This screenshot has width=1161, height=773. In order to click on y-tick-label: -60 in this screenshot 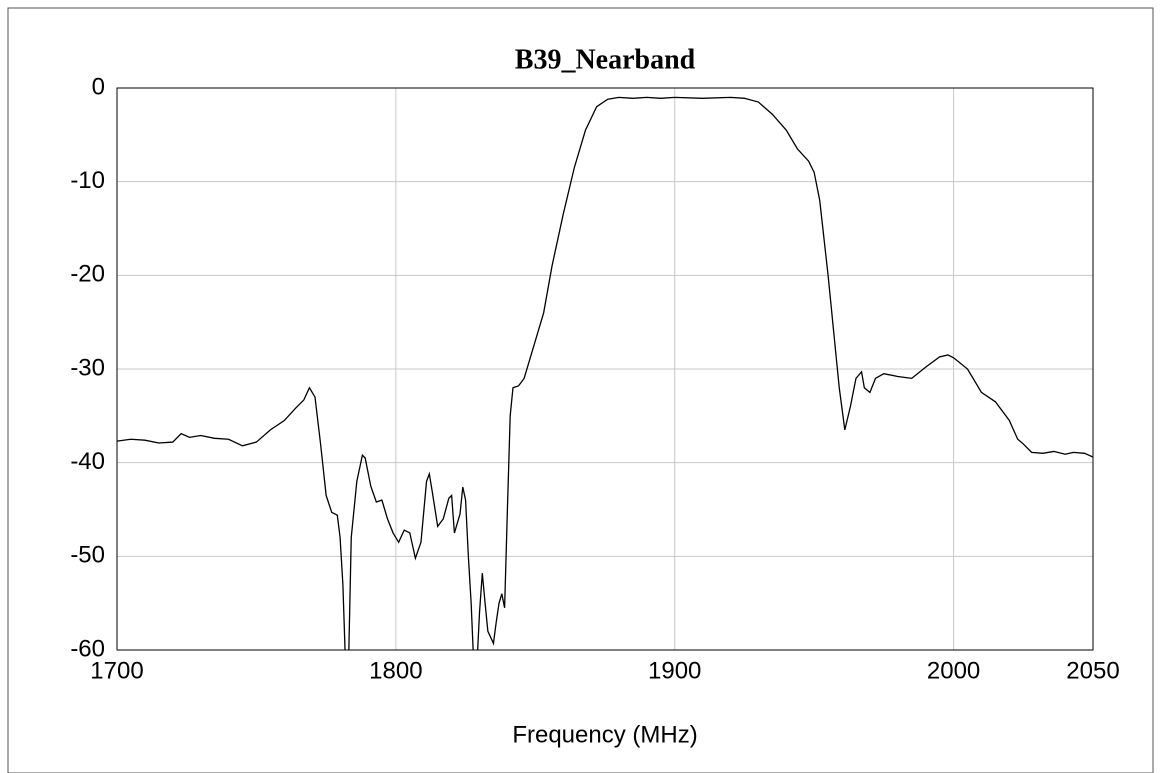, I will do `click(87, 648)`.